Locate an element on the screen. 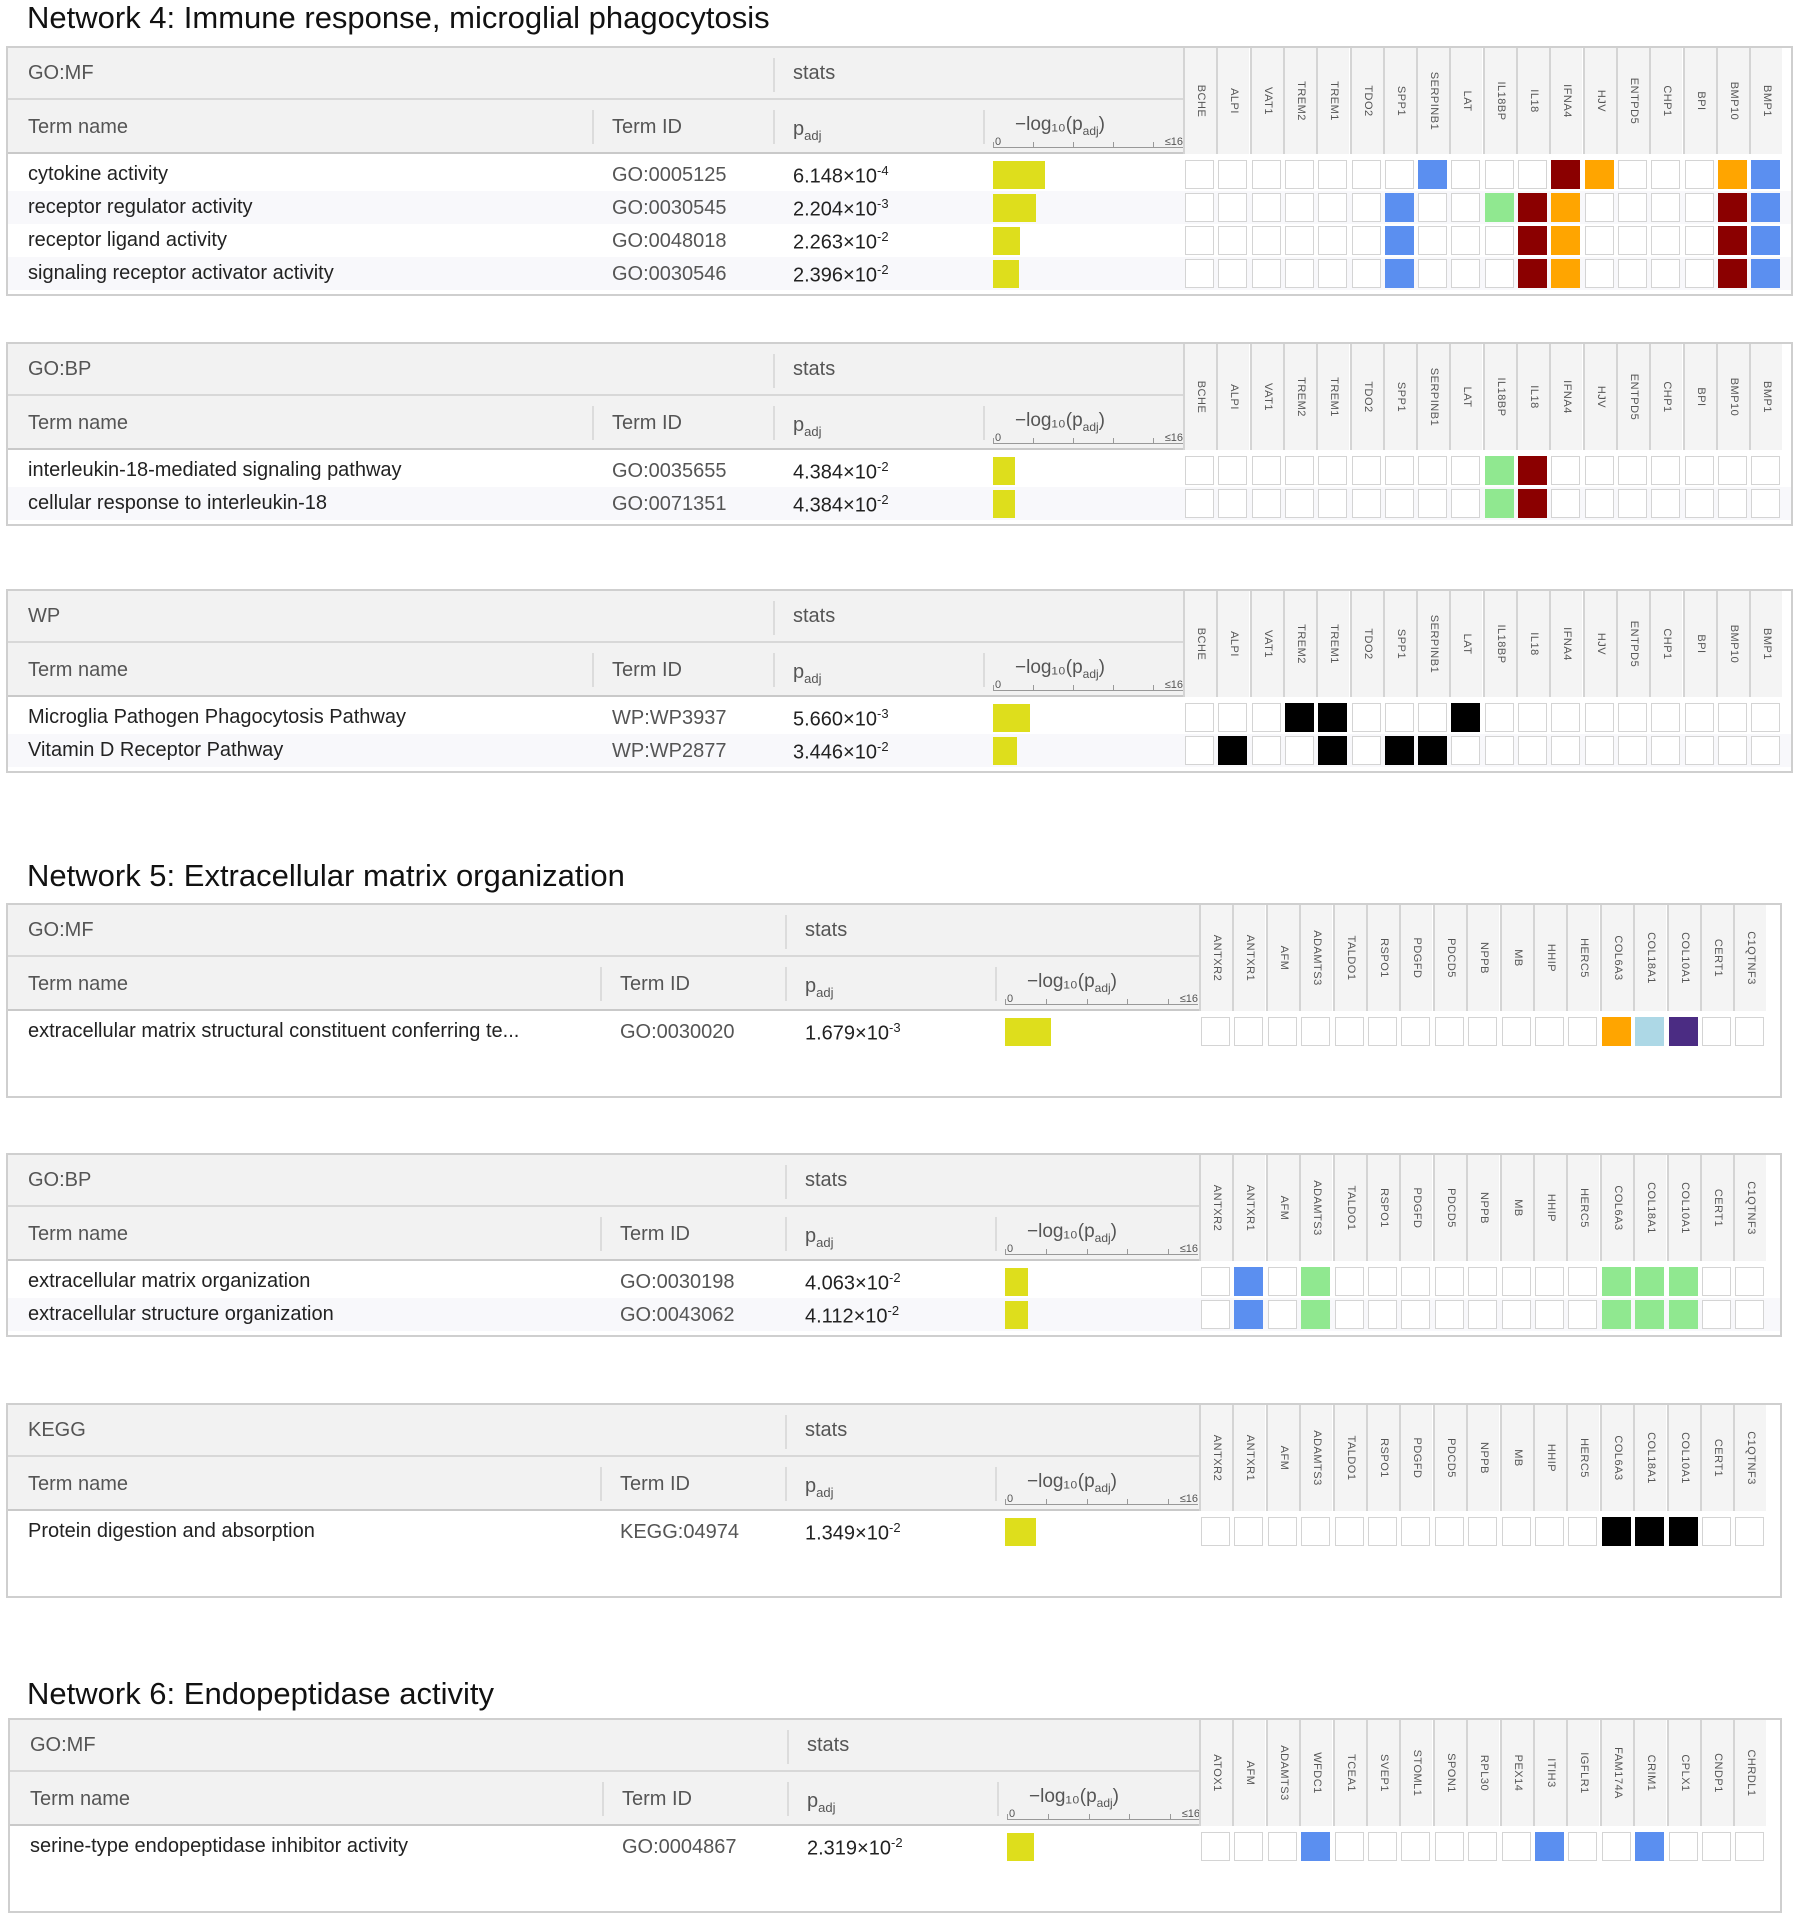  gene-column-header: HERC5 is located at coordinates (1582, 1458).